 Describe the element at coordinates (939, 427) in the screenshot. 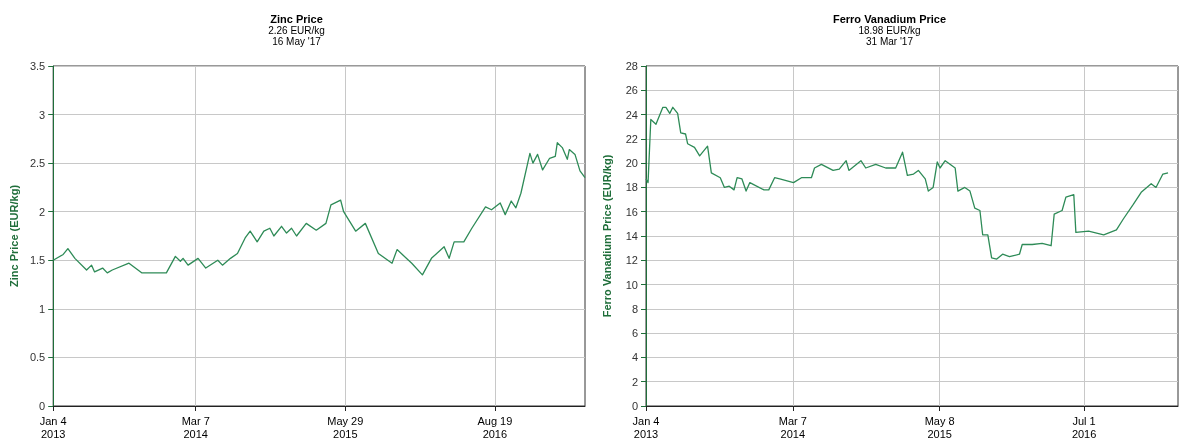

I see `x-tick-label: May 8 2015` at that location.